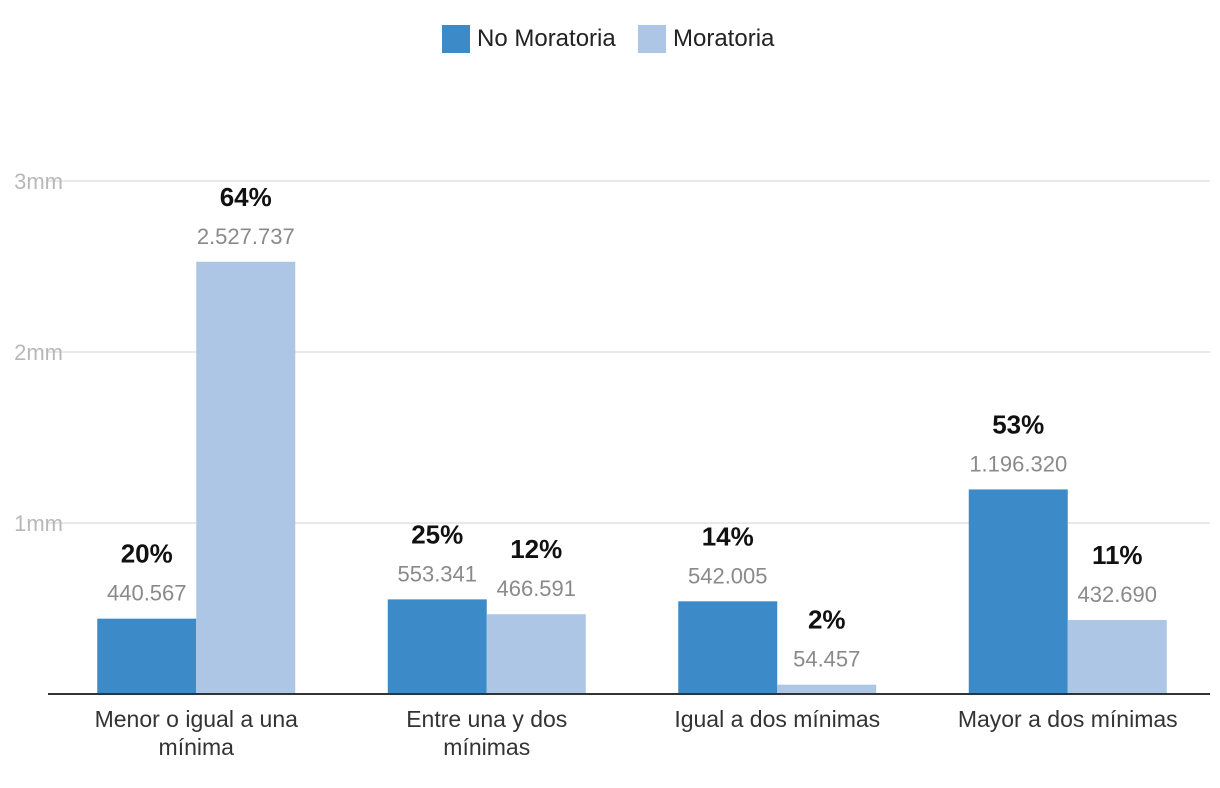 Image resolution: width=1220 pixels, height=788 pixels. Describe the element at coordinates (546, 38) in the screenshot. I see `legend-label: No Moratoria` at that location.